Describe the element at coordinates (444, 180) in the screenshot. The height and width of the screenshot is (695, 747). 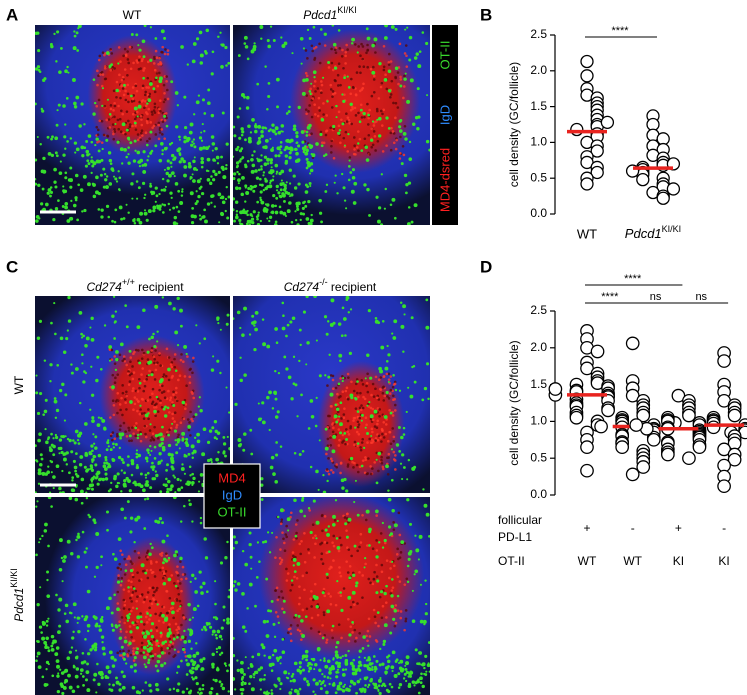
I see `channel-label: MD4-dsred` at that location.